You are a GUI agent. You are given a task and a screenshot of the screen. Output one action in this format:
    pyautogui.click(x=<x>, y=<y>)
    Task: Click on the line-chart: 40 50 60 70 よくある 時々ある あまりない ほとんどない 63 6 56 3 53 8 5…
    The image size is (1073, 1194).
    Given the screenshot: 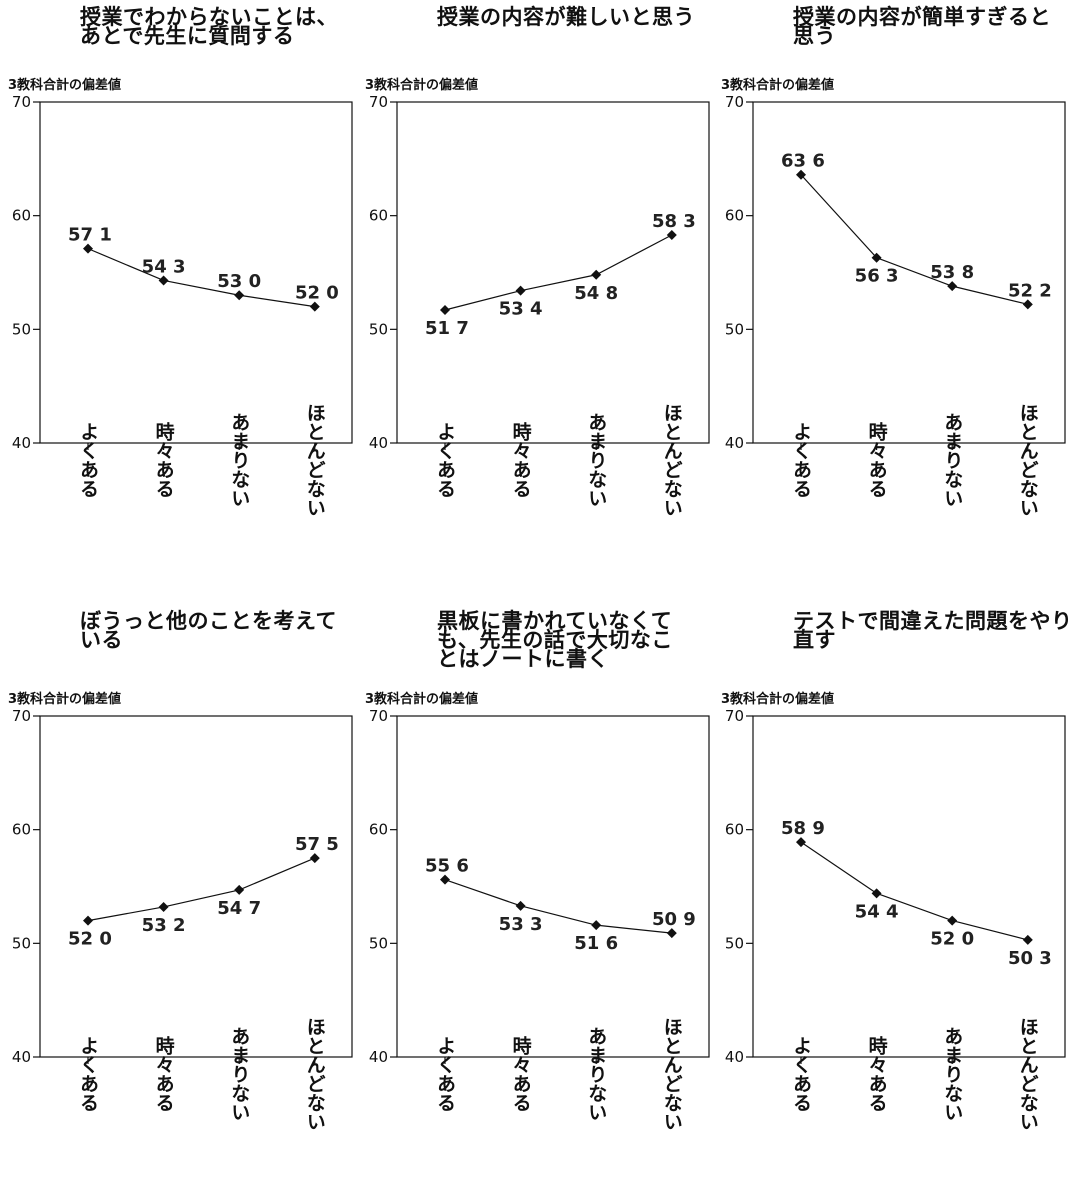 What is the action you would take?
    pyautogui.click(x=895, y=305)
    